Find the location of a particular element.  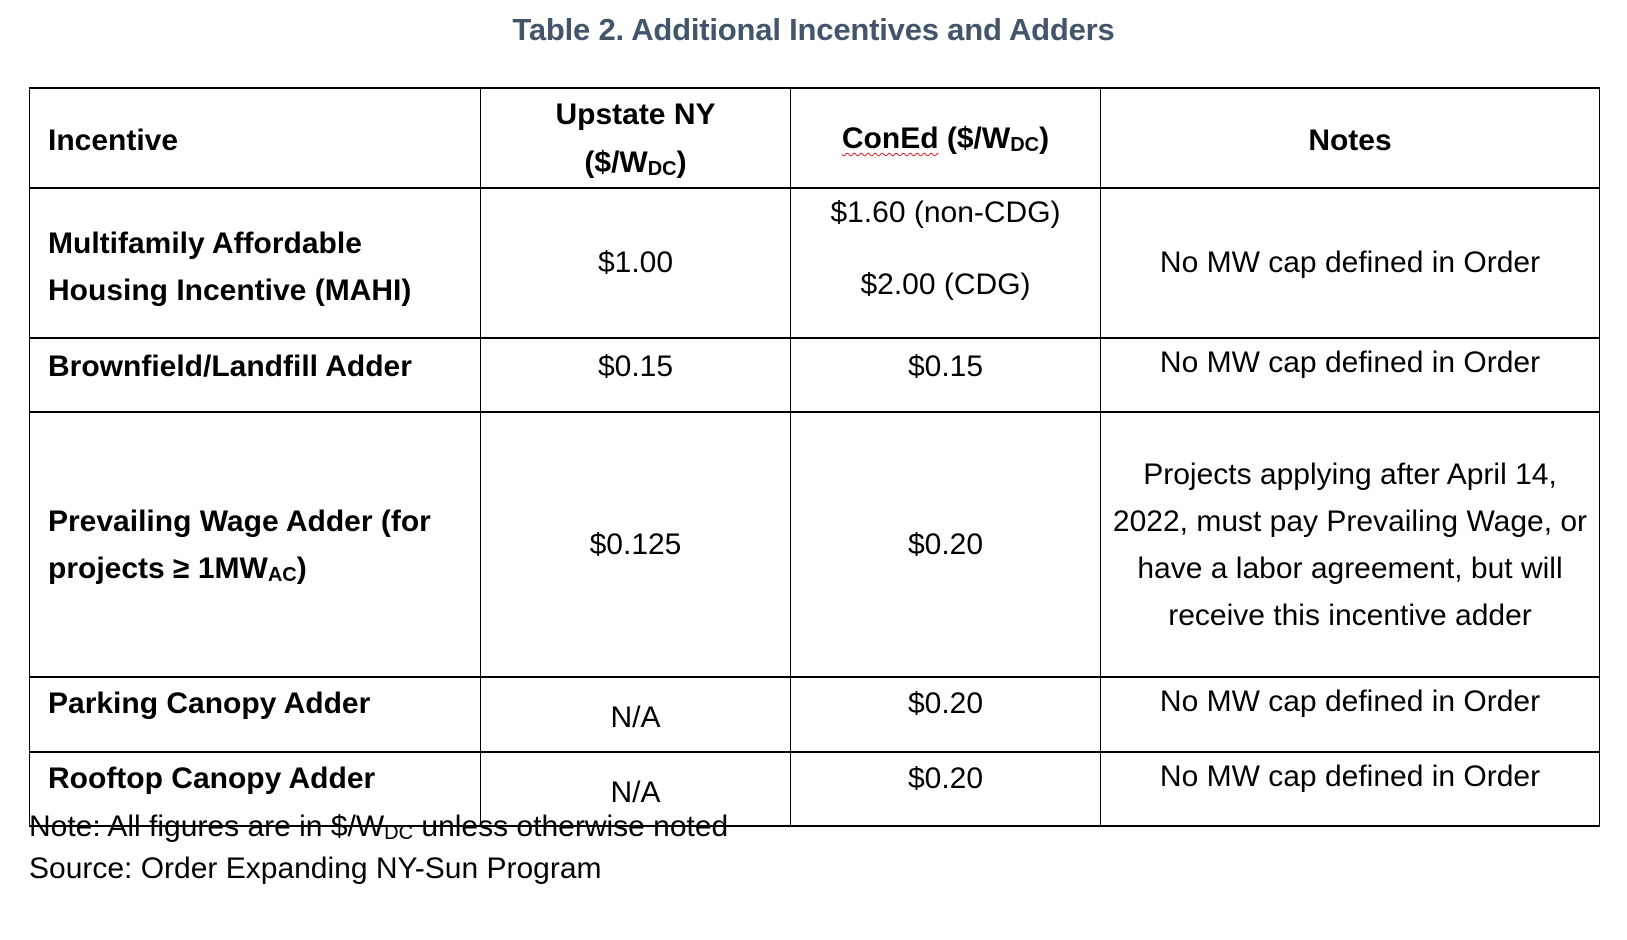

header-upstate-line1: Upstate NY is located at coordinates (635, 114).